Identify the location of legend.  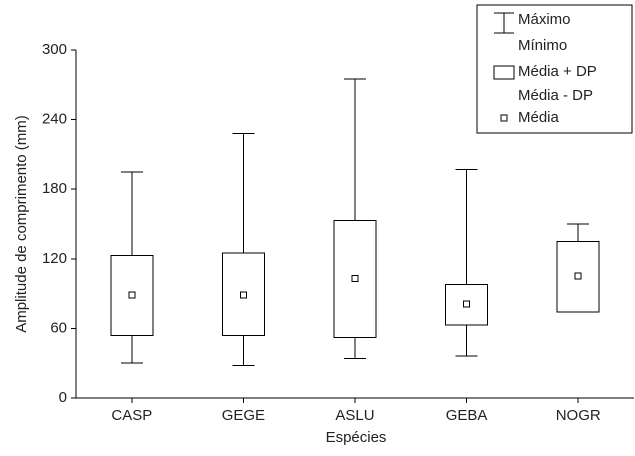
(554, 69).